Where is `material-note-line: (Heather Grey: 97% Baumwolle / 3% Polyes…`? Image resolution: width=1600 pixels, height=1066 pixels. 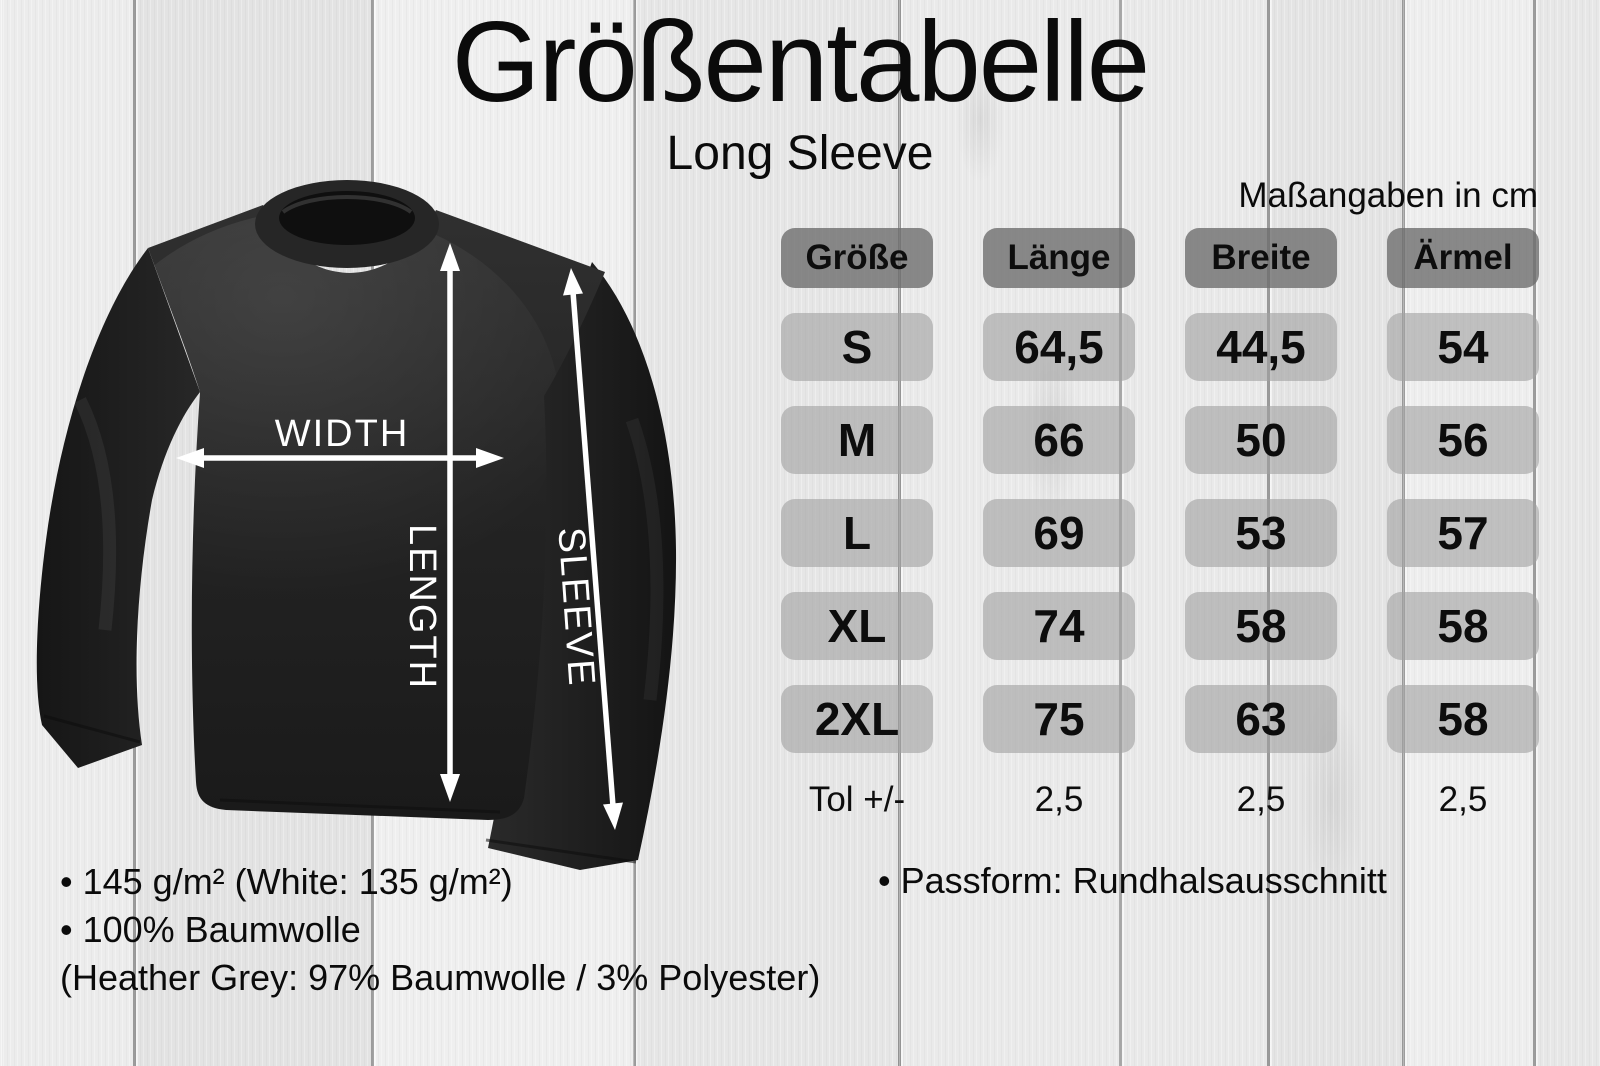 material-note-line: (Heather Grey: 97% Baumwolle / 3% Polyes… is located at coordinates (440, 977).